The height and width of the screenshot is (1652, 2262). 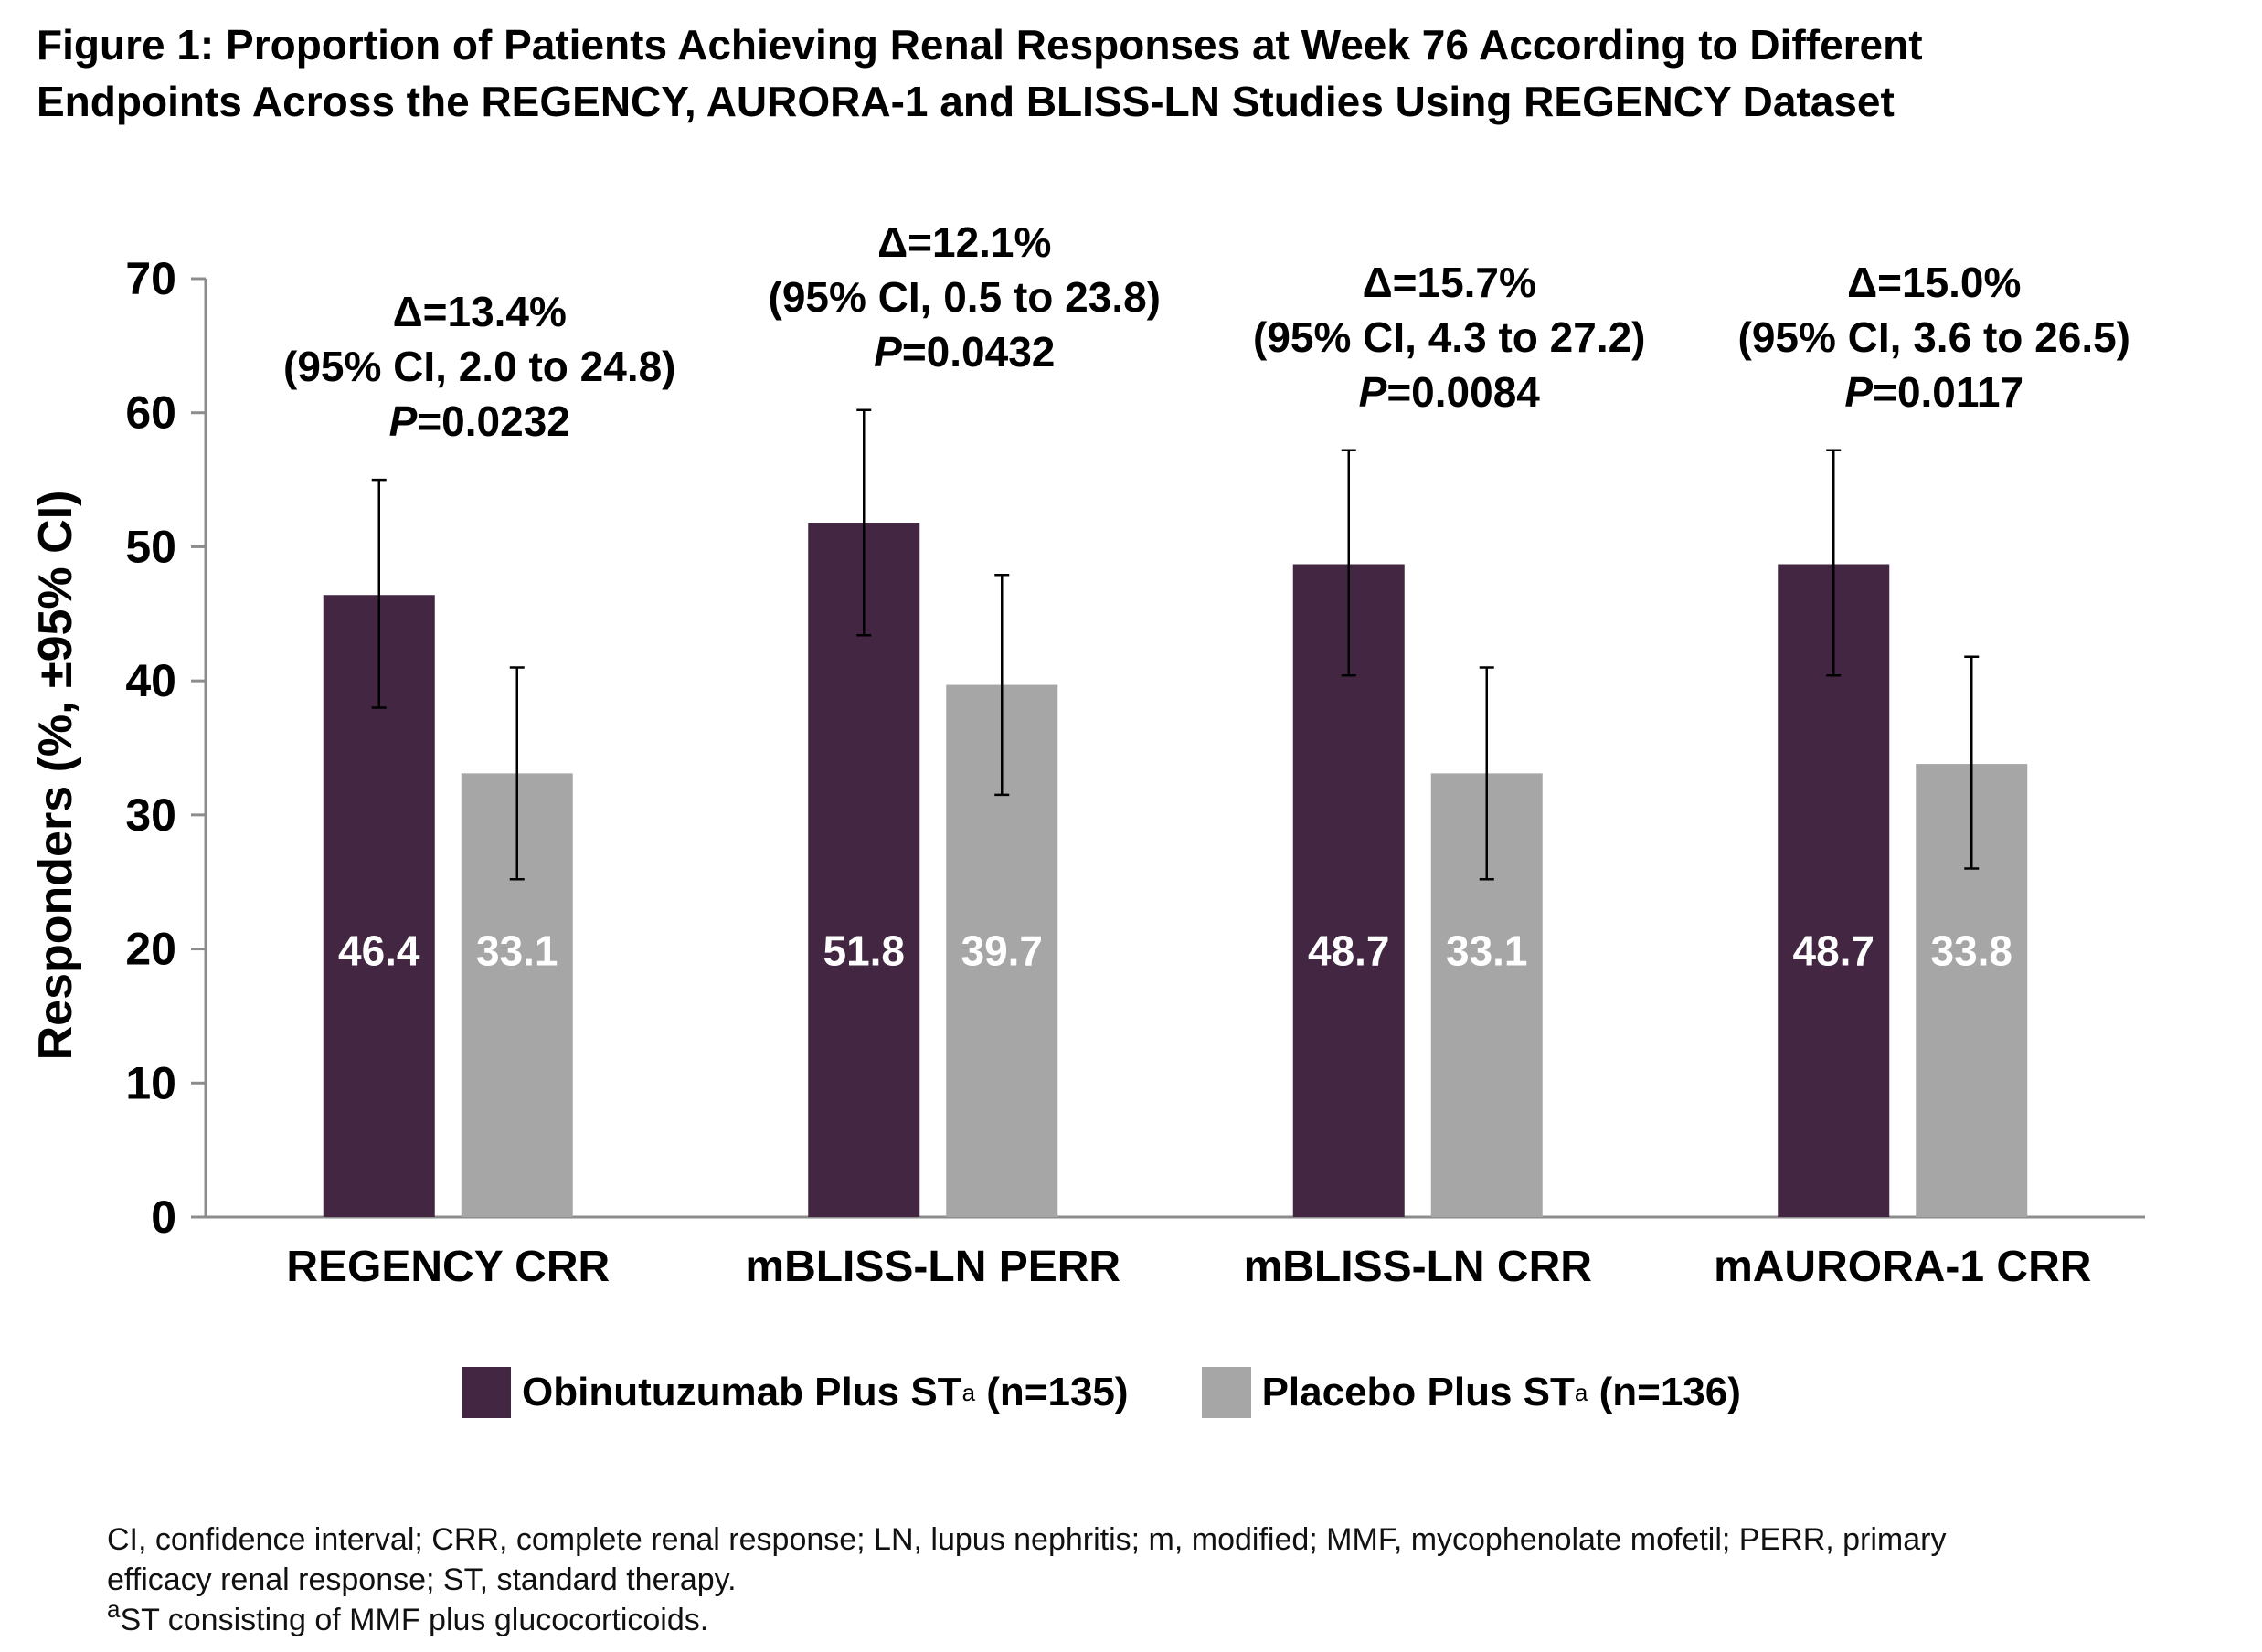 I want to click on y-tick-label: 50, so click(x=150, y=547).